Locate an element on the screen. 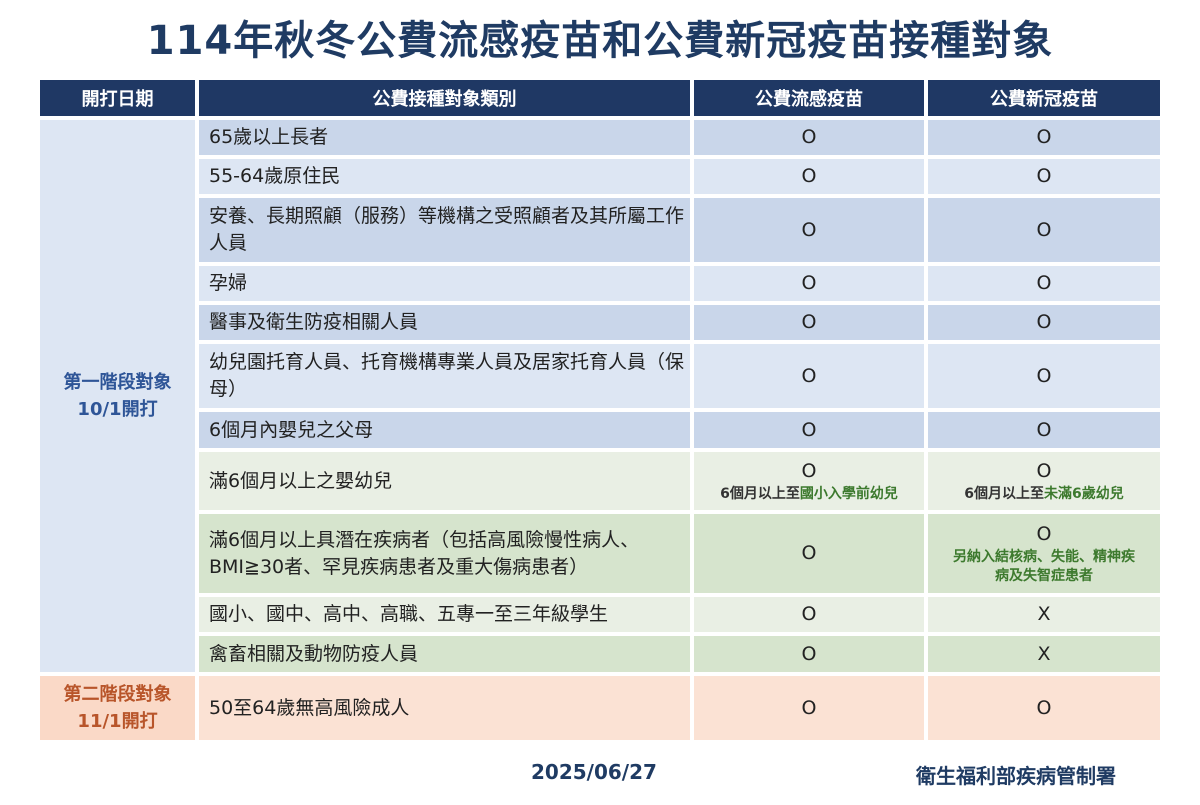  category-cell: 50至64歲無高風險成人 is located at coordinates (444, 708).